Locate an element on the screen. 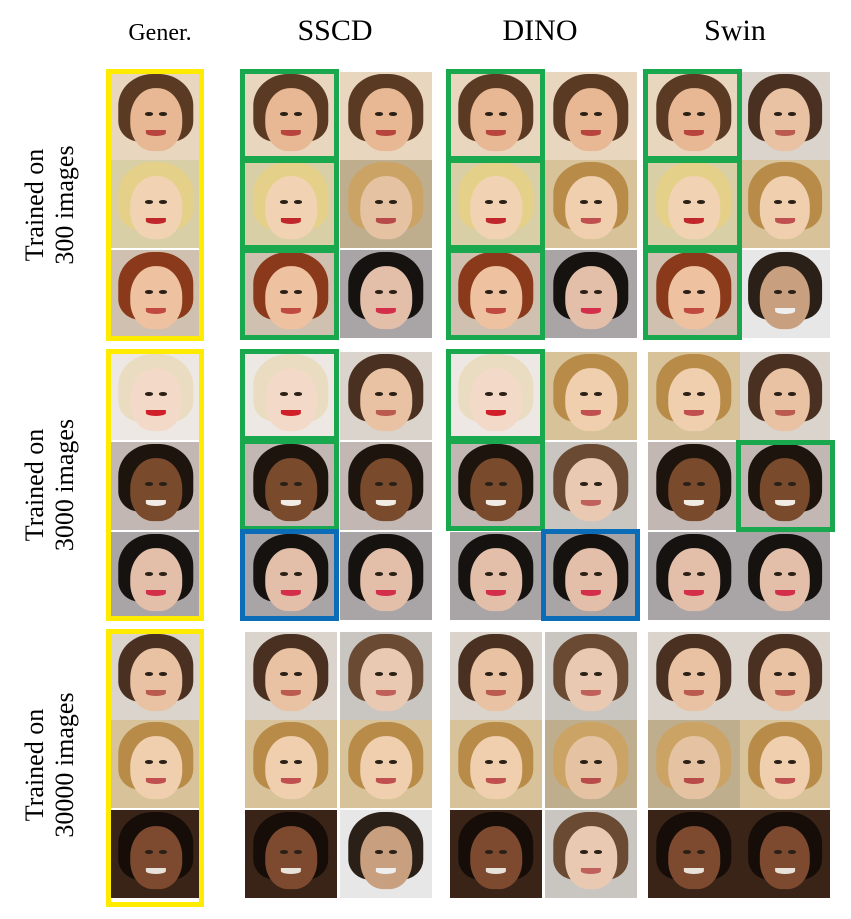 The width and height of the screenshot is (851, 919). column-header-generated: Gener. is located at coordinates (160, 33).